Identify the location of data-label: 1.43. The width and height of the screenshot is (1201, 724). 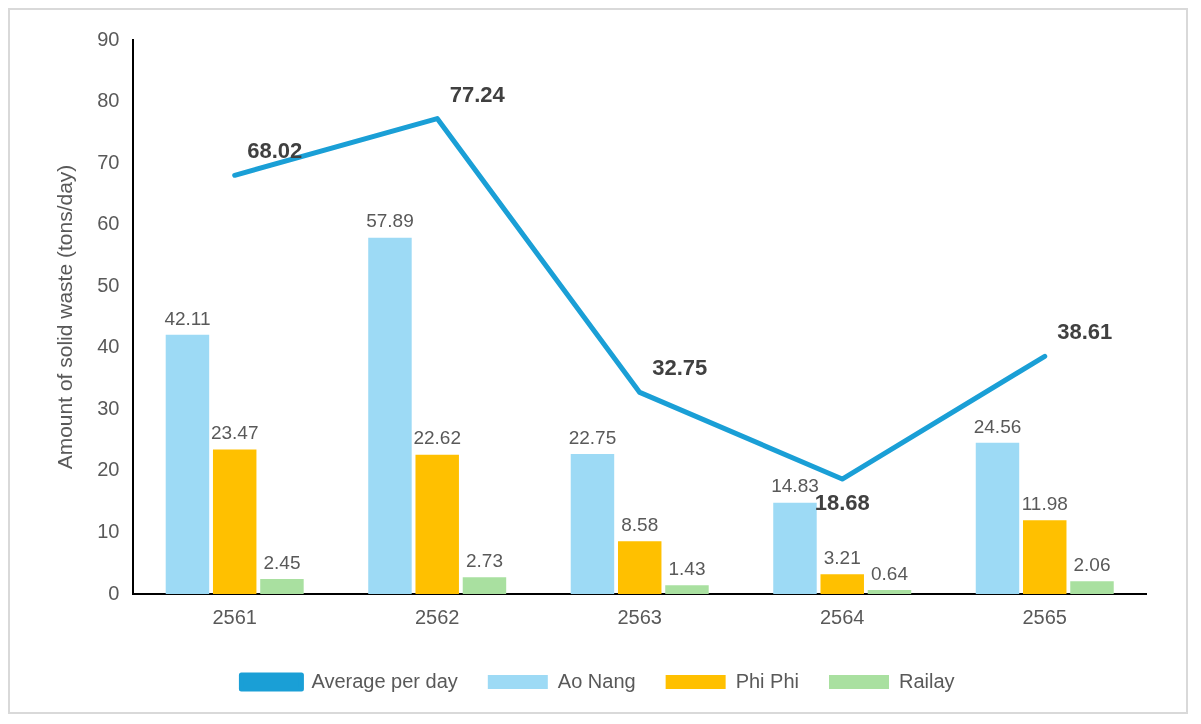
(687, 568).